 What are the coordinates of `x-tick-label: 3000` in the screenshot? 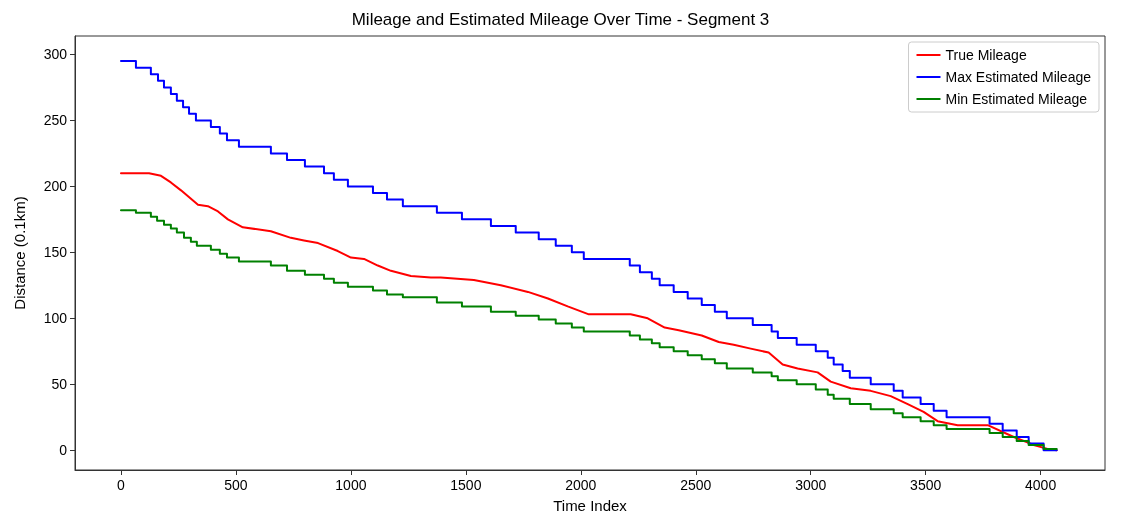 It's located at (811, 485).